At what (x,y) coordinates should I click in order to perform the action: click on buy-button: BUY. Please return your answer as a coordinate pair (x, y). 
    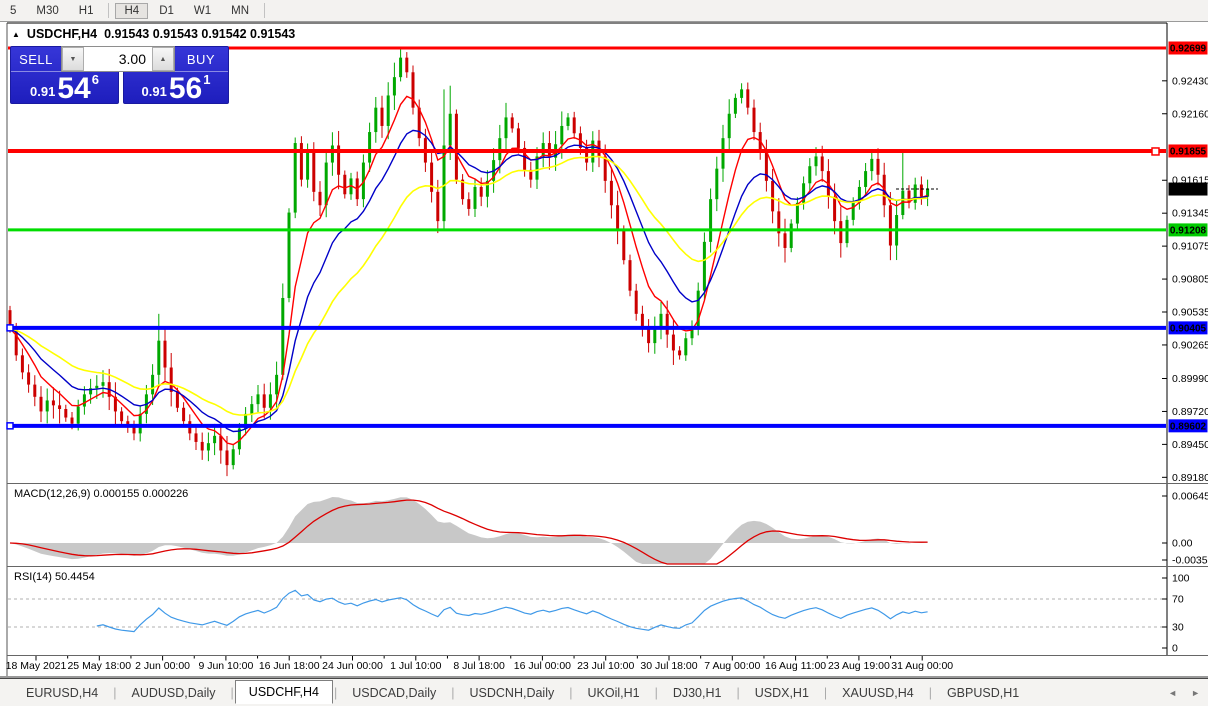
    Looking at the image, I should click on (201, 59).